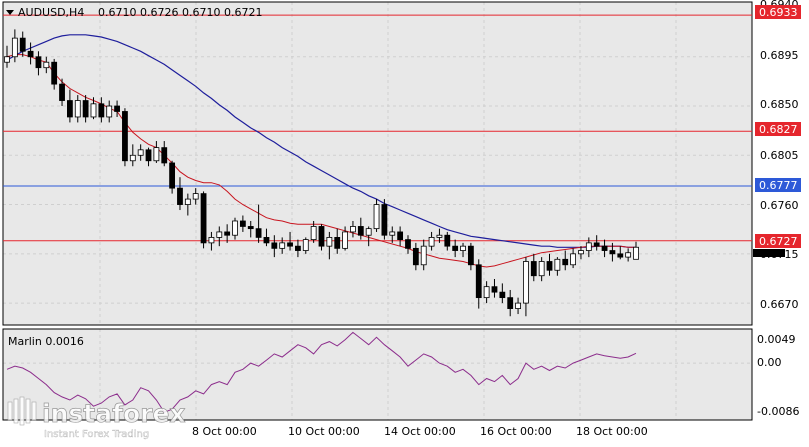  I want to click on price-tick-label: 0.6850, so click(779, 104).